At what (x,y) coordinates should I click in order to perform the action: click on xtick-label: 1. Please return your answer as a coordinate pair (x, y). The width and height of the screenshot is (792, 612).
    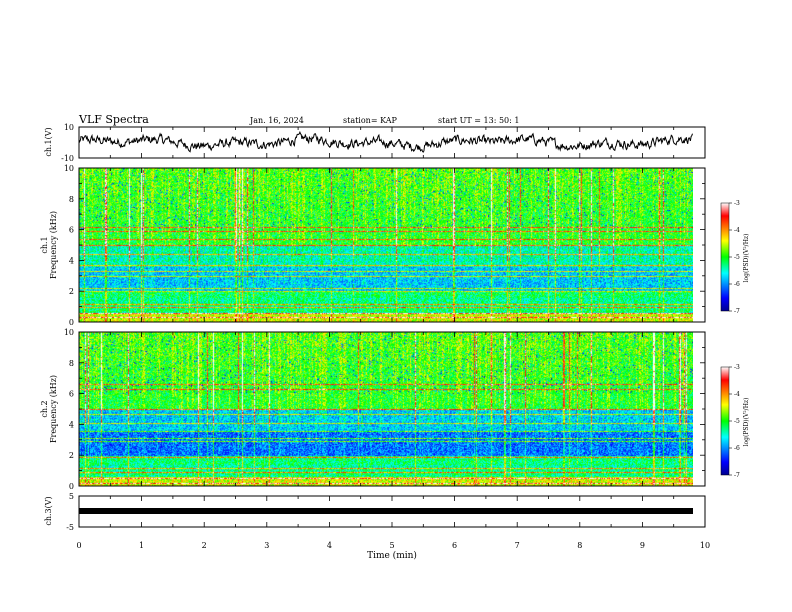
    Looking at the image, I should click on (141, 545).